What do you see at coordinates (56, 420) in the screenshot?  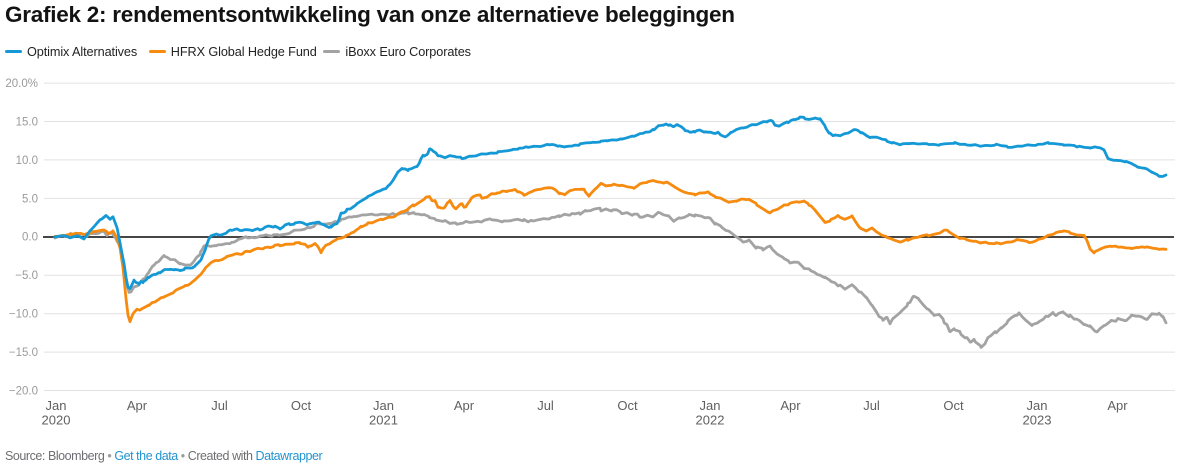 I see `svg-text: 2020` at bounding box center [56, 420].